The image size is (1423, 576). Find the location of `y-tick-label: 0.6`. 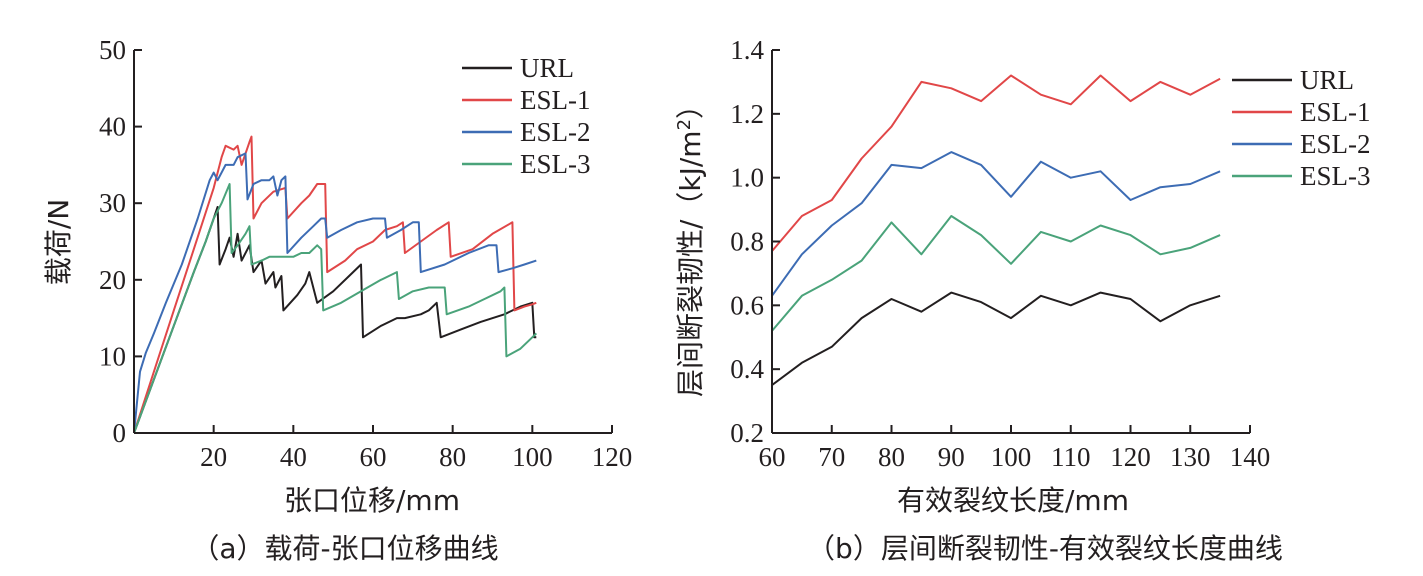

y-tick-label: 0.6 is located at coordinates (747, 305).